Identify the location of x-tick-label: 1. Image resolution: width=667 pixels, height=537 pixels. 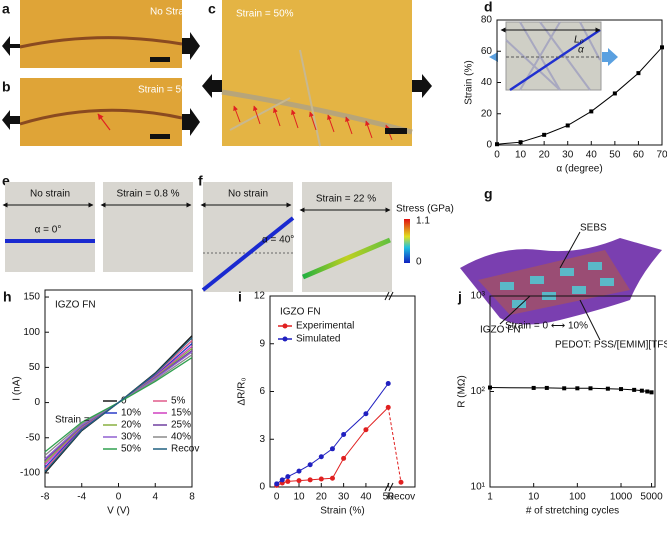
(490, 497).